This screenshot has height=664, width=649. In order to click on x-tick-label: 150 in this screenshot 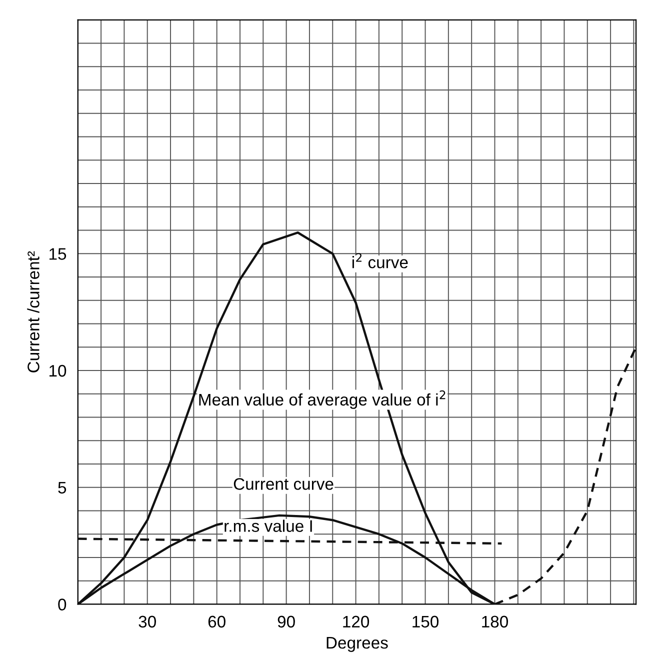, I will do `click(425, 622)`.